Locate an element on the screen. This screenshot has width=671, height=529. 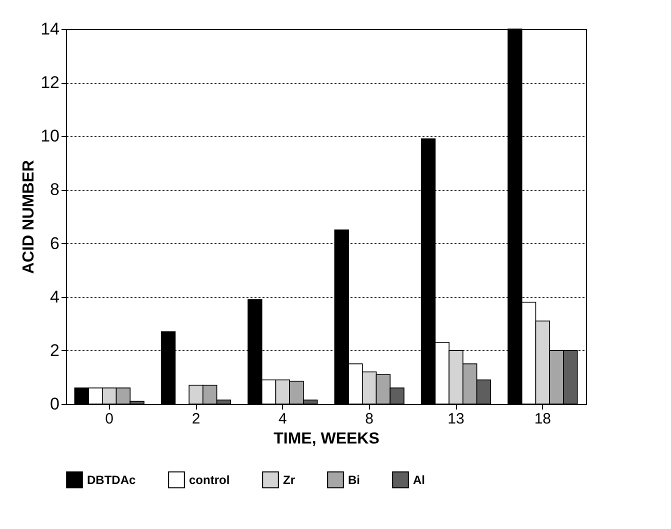
y-tick-label: 8 is located at coordinates (55, 190).